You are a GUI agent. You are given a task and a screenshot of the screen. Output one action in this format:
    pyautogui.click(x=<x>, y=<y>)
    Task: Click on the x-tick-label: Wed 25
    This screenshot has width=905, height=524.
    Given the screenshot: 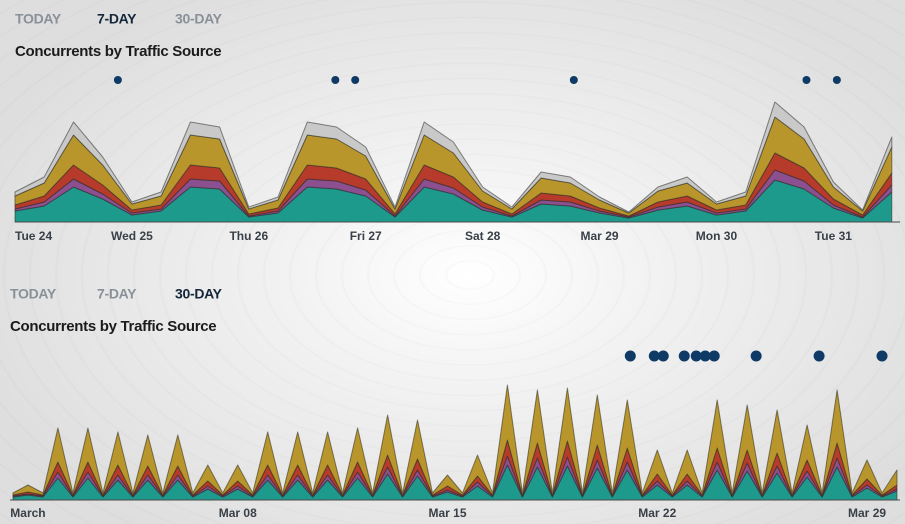 What is the action you would take?
    pyautogui.click(x=132, y=236)
    